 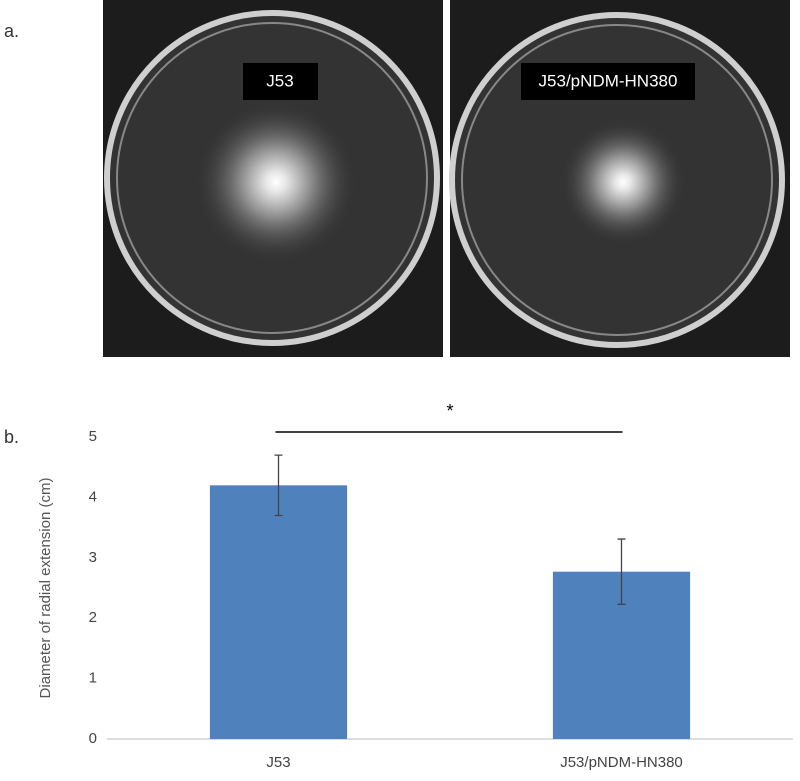 What do you see at coordinates (608, 80) in the screenshot?
I see `plate-label: J53/pNDM-HN380` at bounding box center [608, 80].